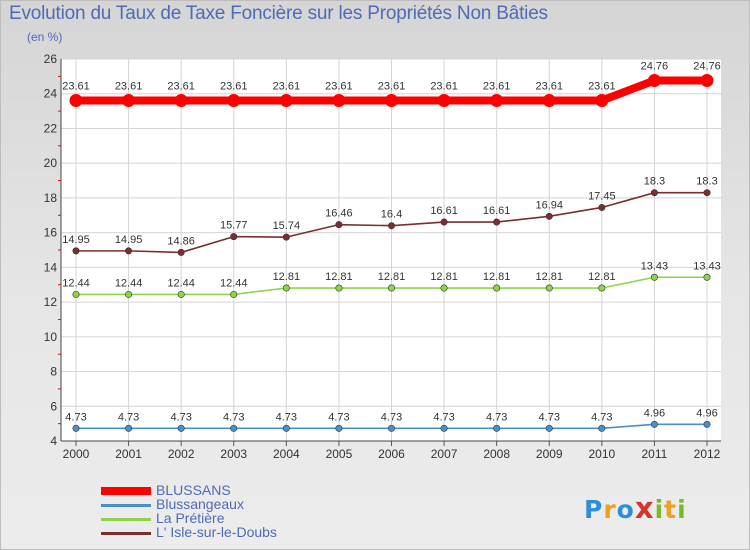 Image resolution: width=750 pixels, height=550 pixels. What do you see at coordinates (635, 508) in the screenshot?
I see `proxiti-logo: Proxiti` at bounding box center [635, 508].